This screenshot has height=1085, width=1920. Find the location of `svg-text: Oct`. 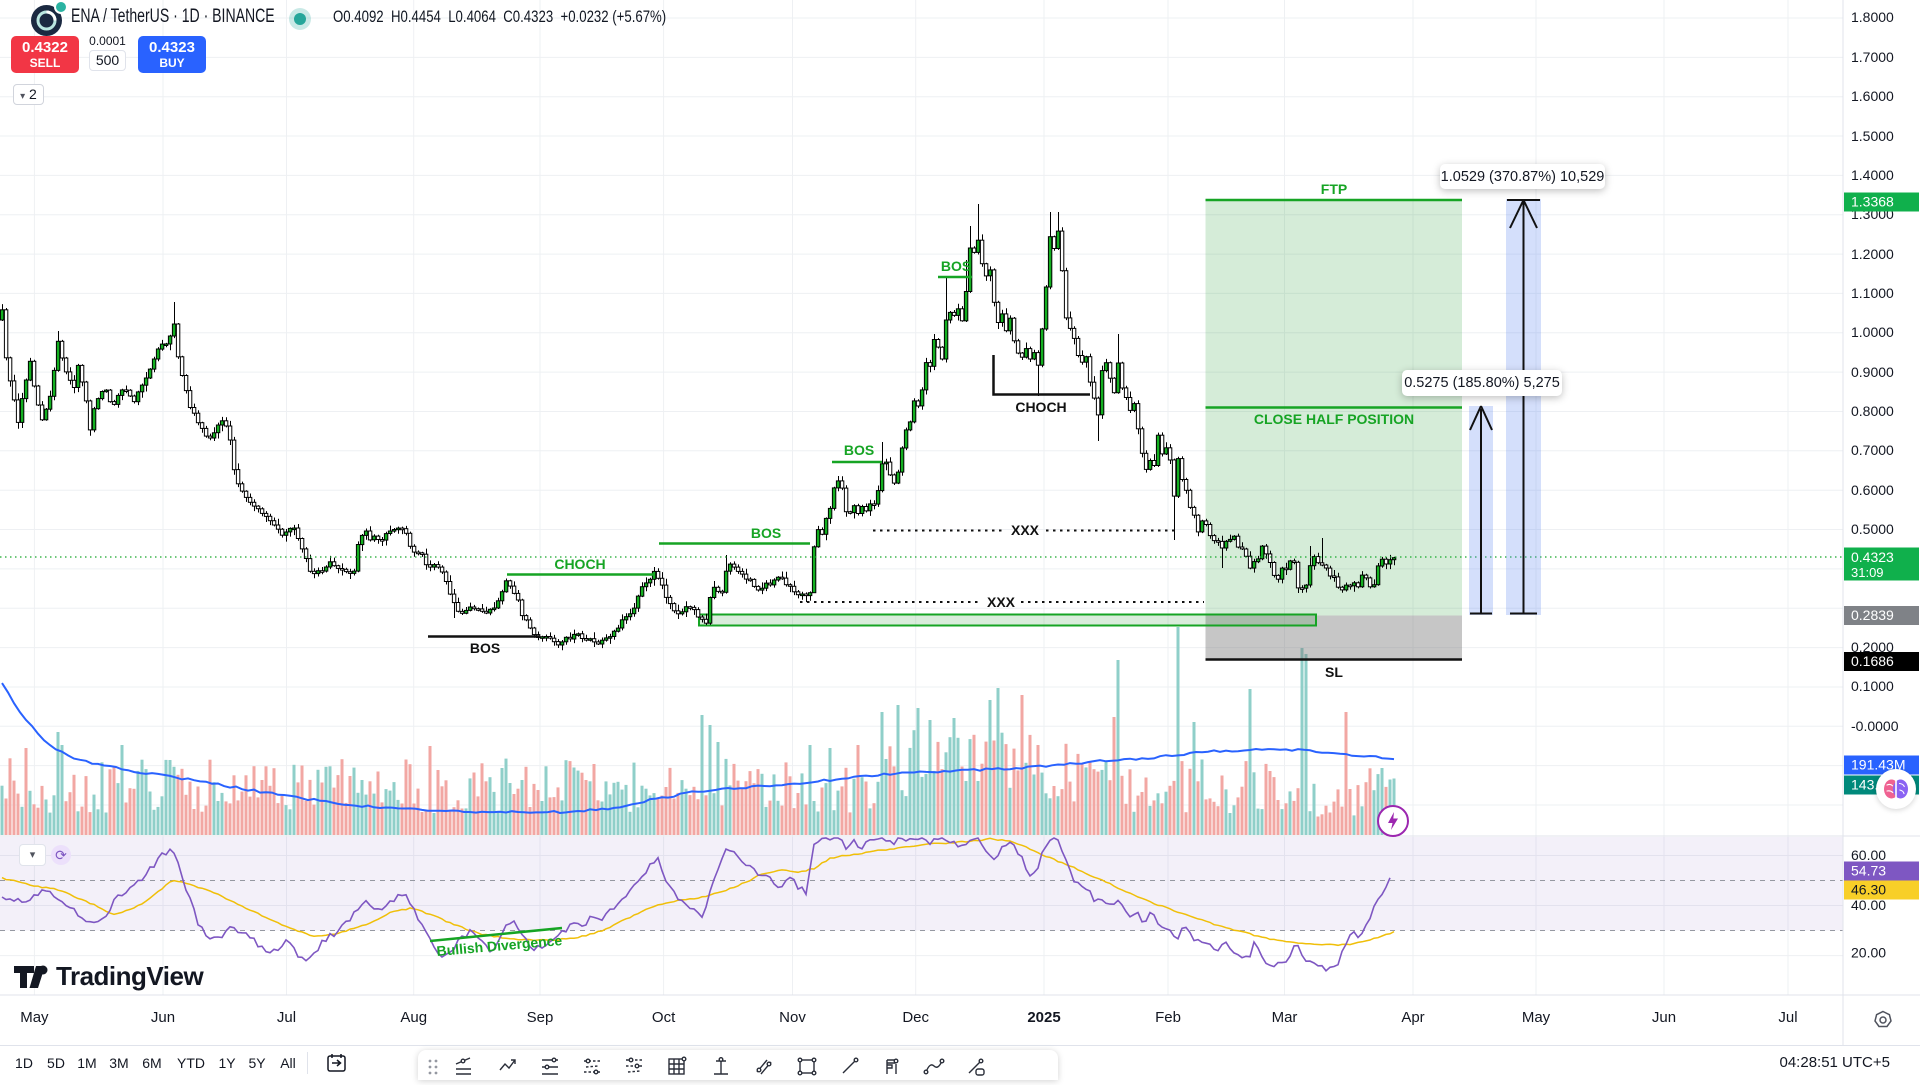

svg-text: Oct is located at coordinates (664, 1017).